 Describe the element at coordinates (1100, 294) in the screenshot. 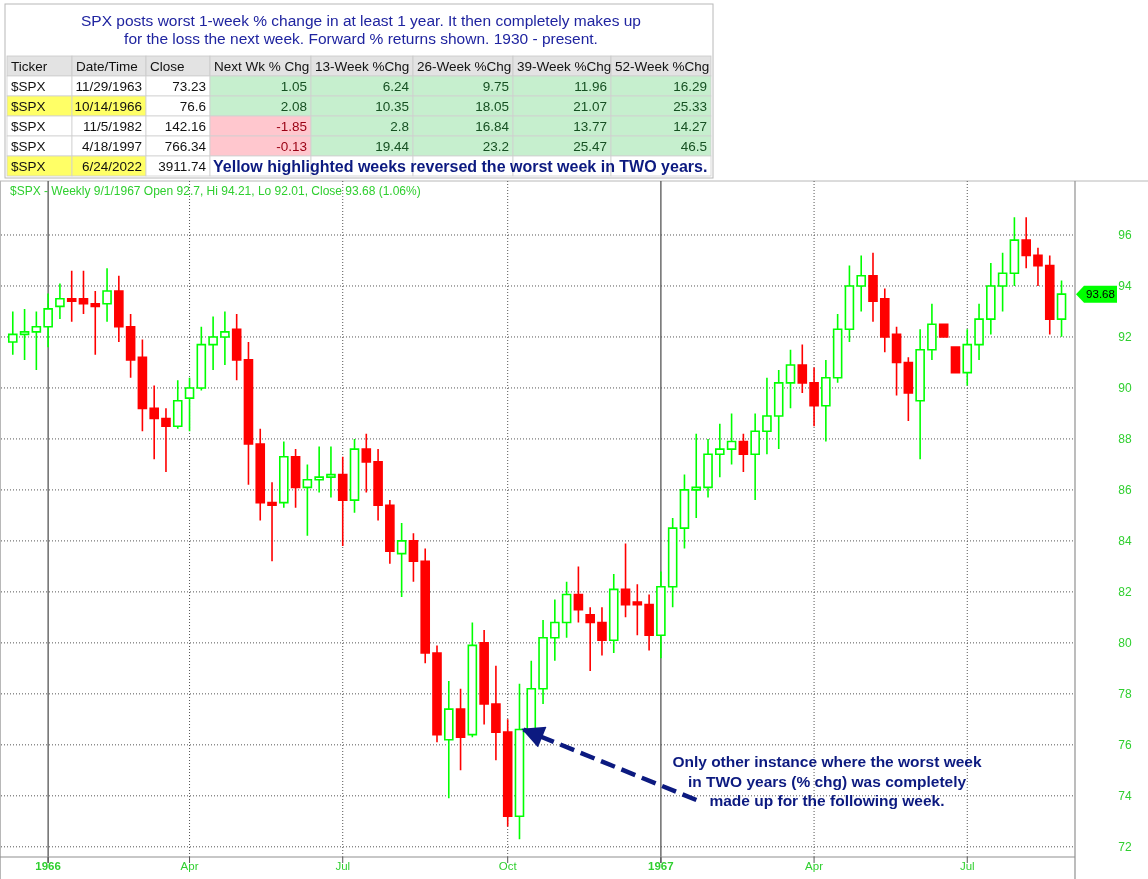

I see `text: 93.68` at that location.